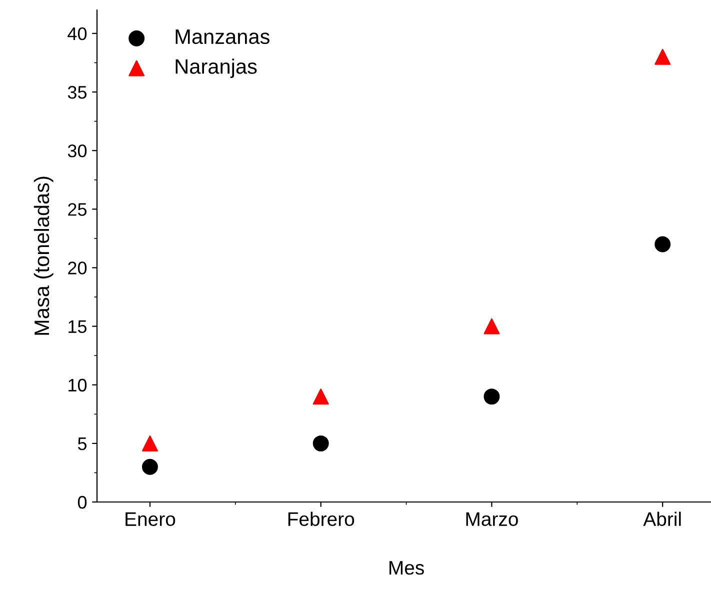  What do you see at coordinates (77, 33) in the screenshot?
I see `y-tick-label: 40` at bounding box center [77, 33].